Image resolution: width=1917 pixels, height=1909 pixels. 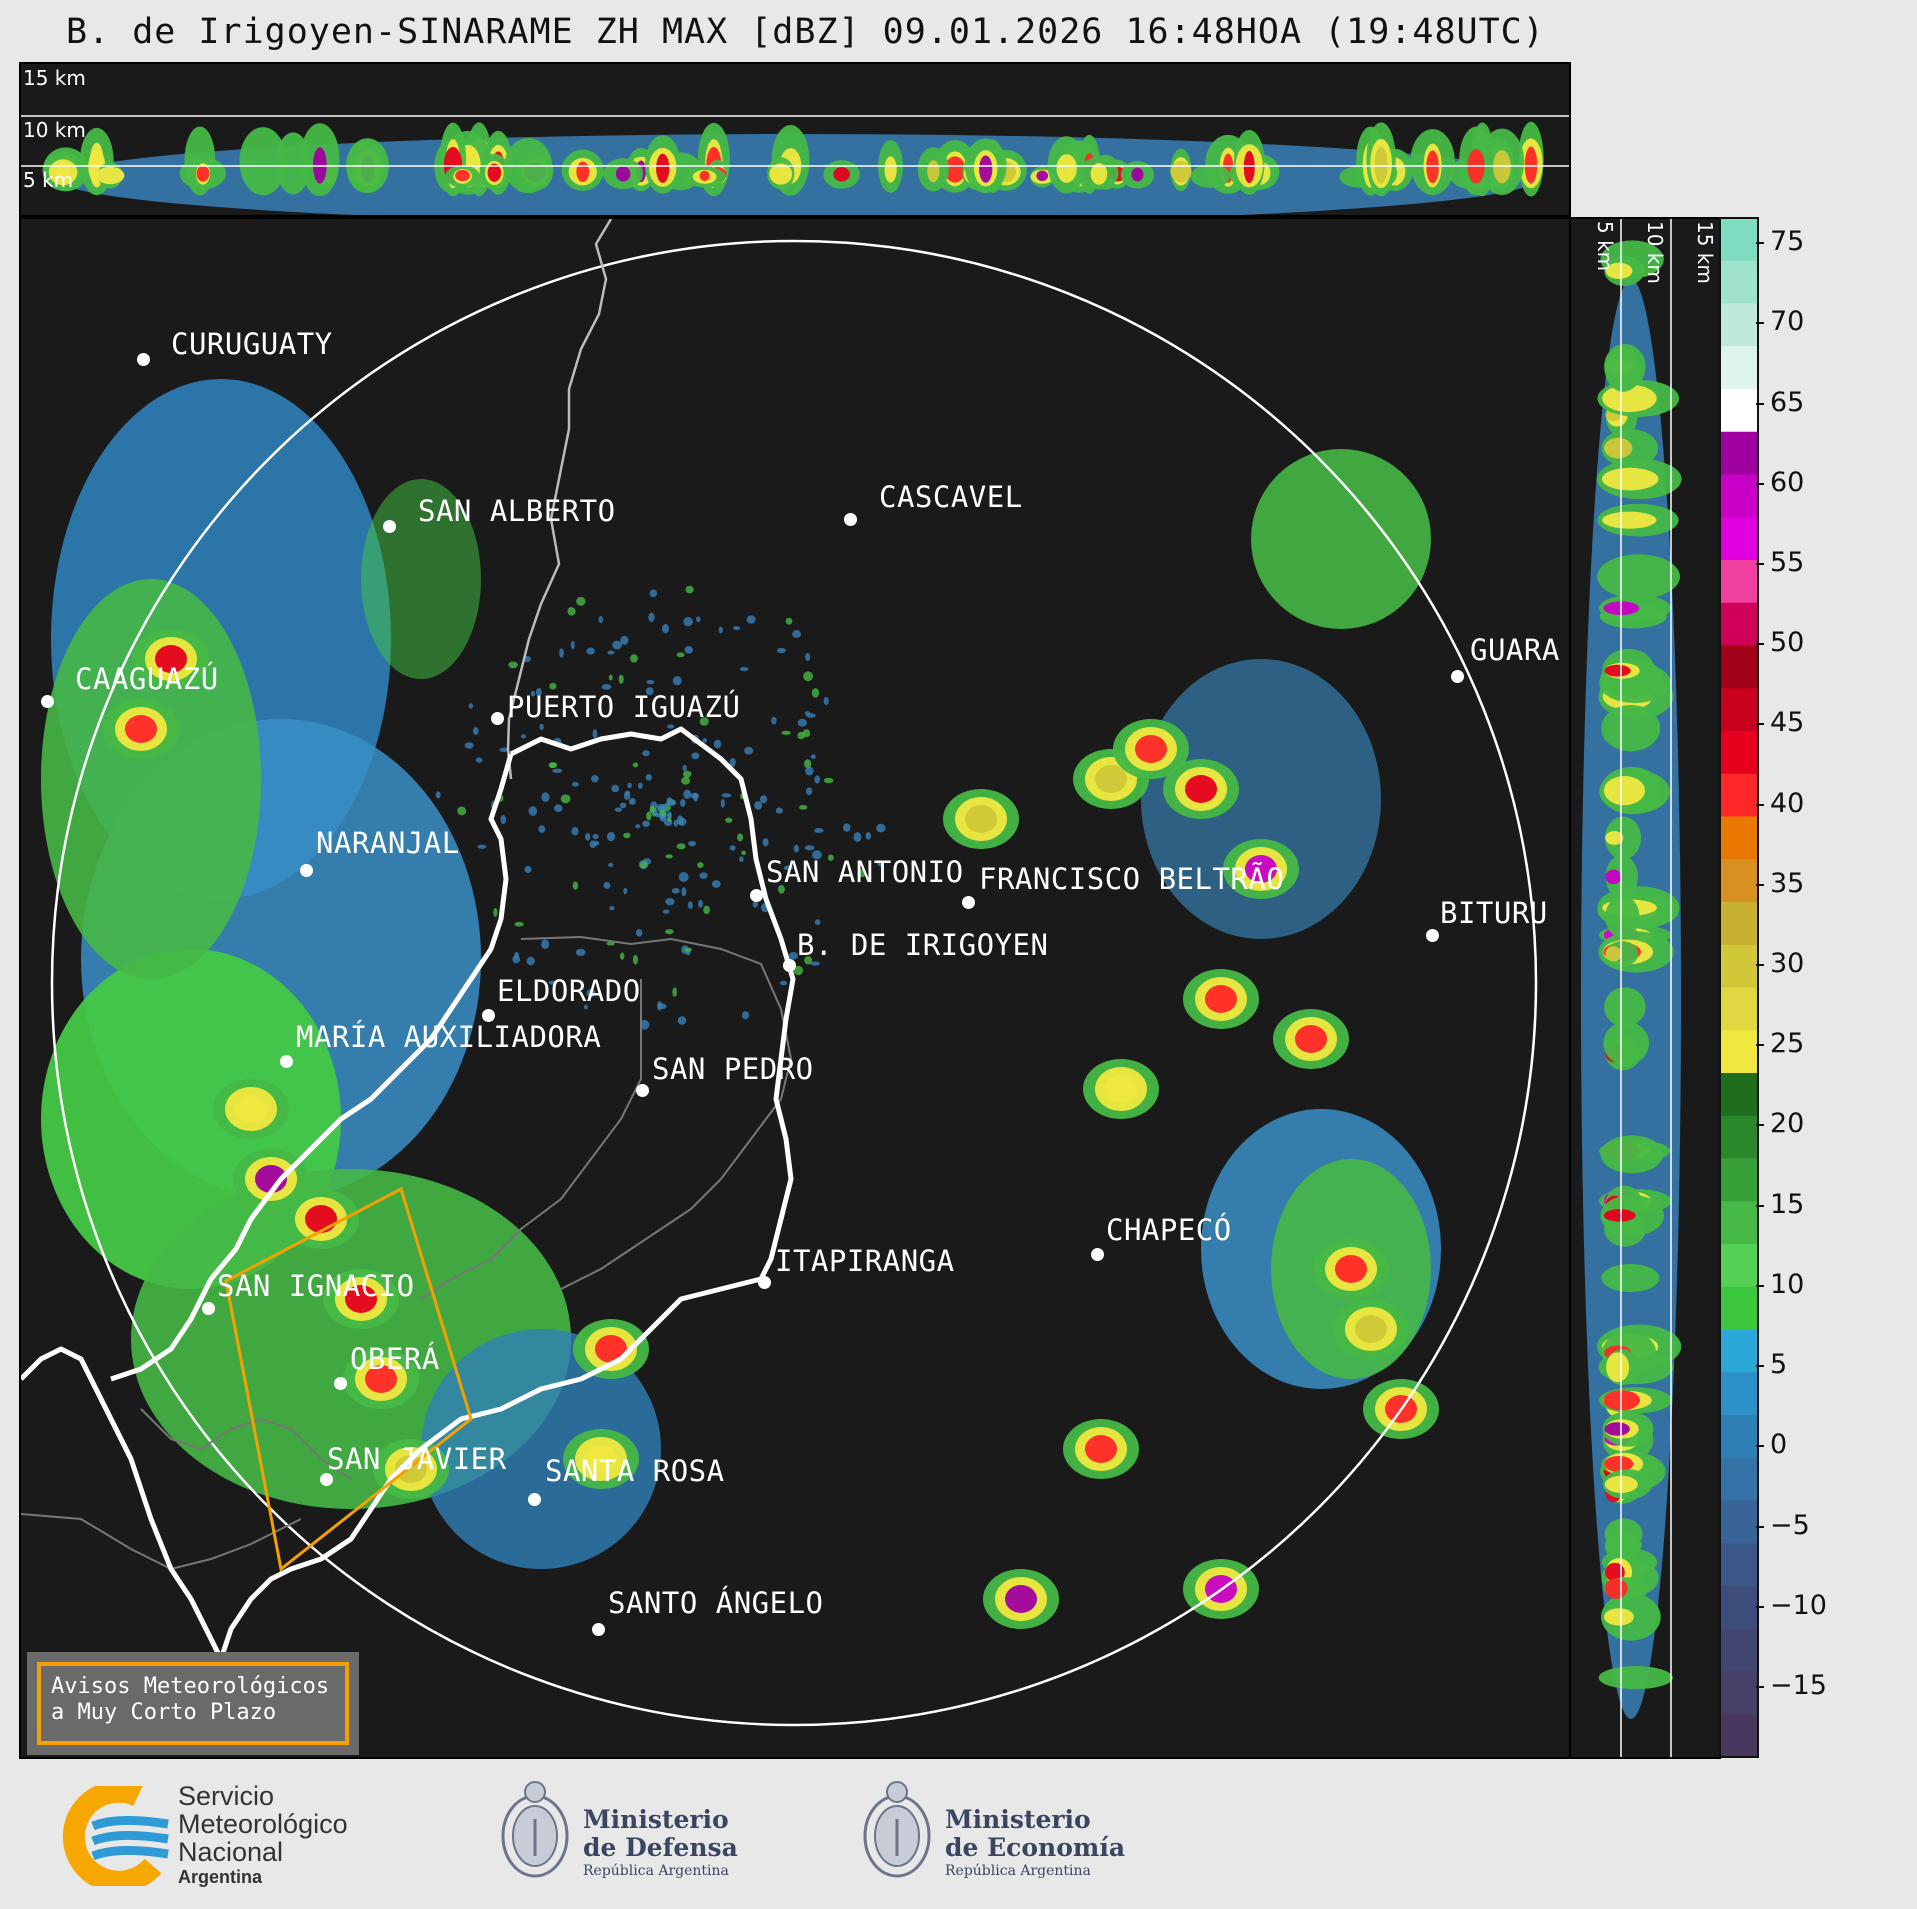 What do you see at coordinates (208, 1308) in the screenshot?
I see `city-marker-san-ignacio` at bounding box center [208, 1308].